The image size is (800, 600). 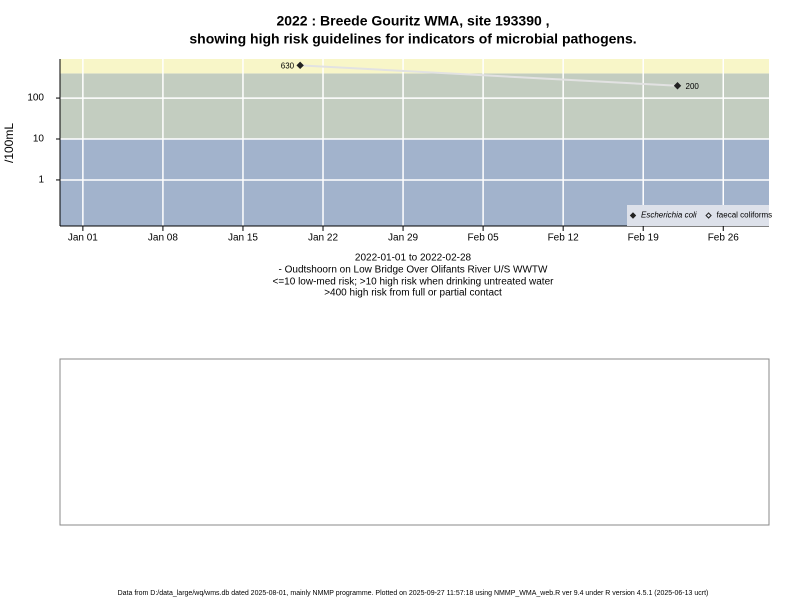 I want to click on x-tick-label: Jan 15, so click(x=243, y=238).